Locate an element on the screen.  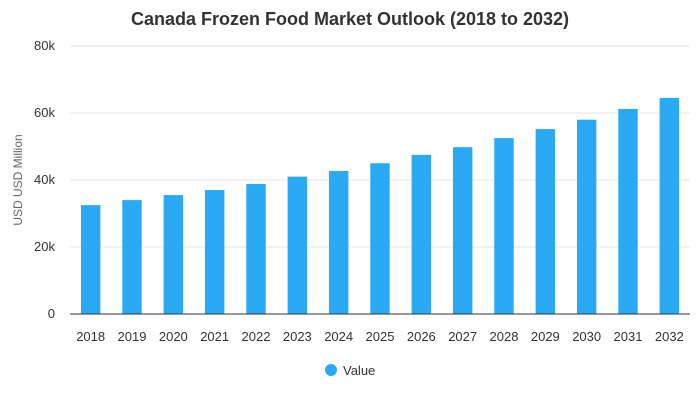
legend-label: Value is located at coordinates (359, 370).